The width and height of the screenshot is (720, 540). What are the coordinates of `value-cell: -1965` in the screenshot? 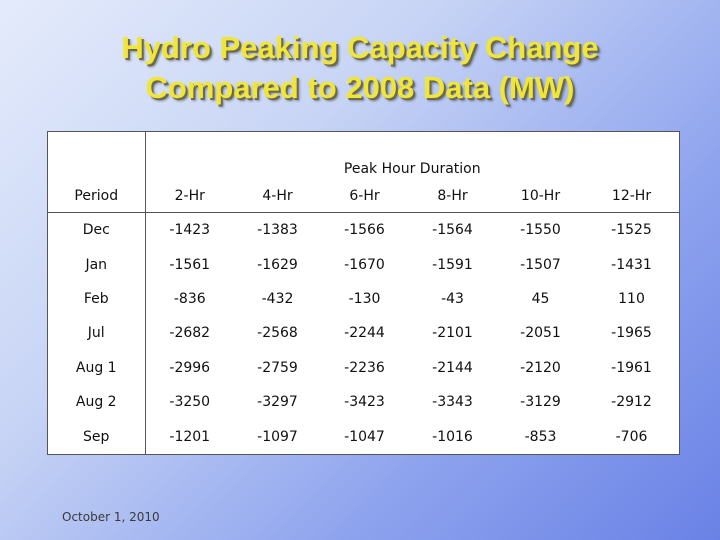 It's located at (631, 333).